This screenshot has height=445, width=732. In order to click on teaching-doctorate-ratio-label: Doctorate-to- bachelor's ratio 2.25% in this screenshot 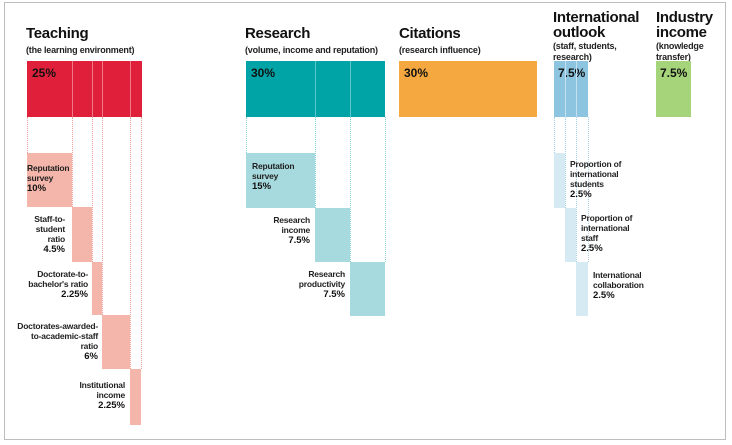, I will do `click(58, 285)`.